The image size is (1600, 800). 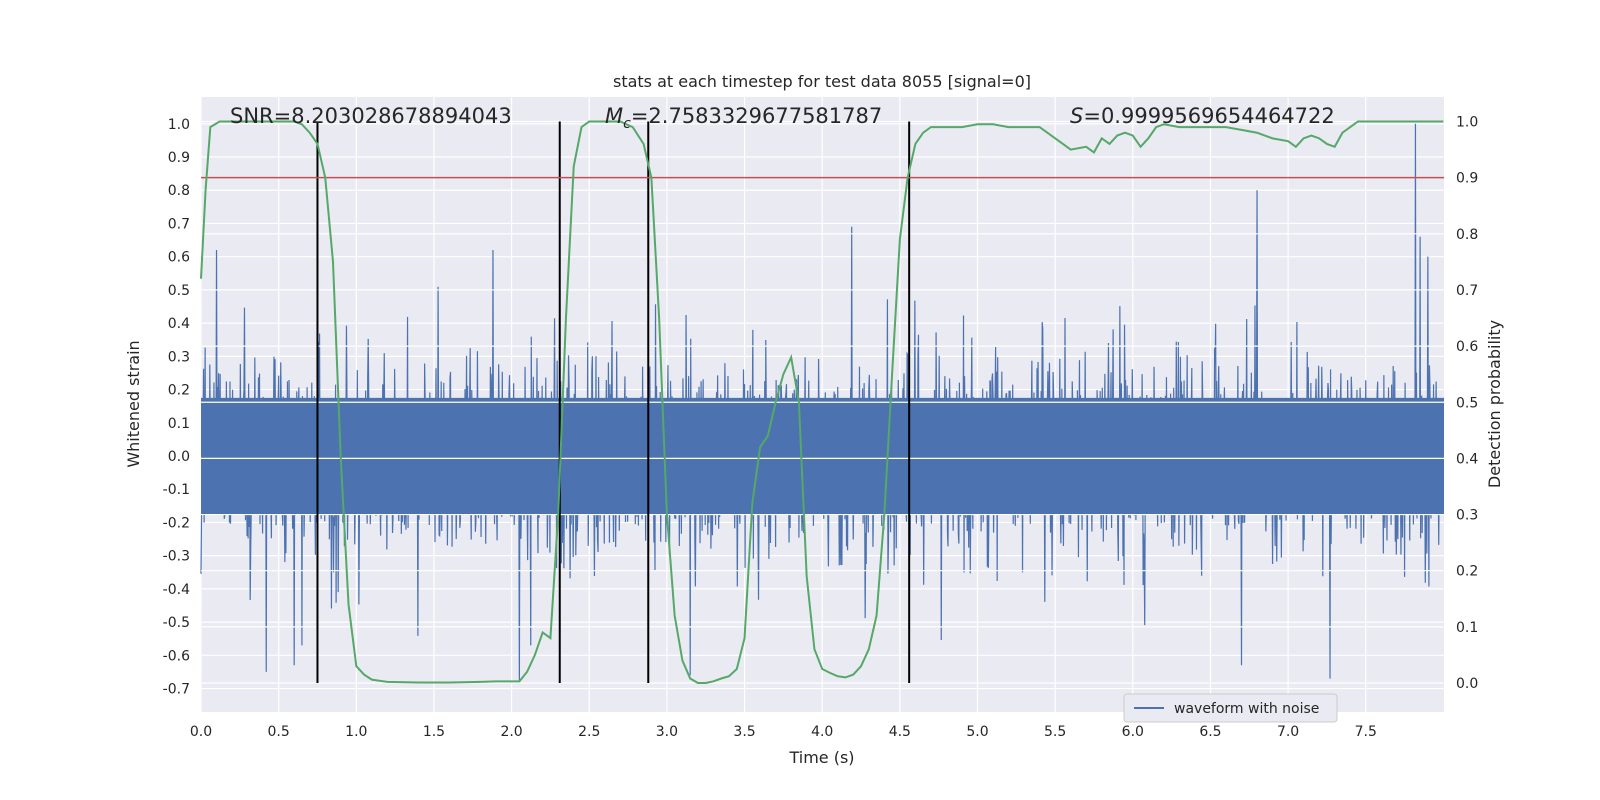 What do you see at coordinates (179, 125) in the screenshot?
I see `y-tick-label: 1.0` at bounding box center [179, 125].